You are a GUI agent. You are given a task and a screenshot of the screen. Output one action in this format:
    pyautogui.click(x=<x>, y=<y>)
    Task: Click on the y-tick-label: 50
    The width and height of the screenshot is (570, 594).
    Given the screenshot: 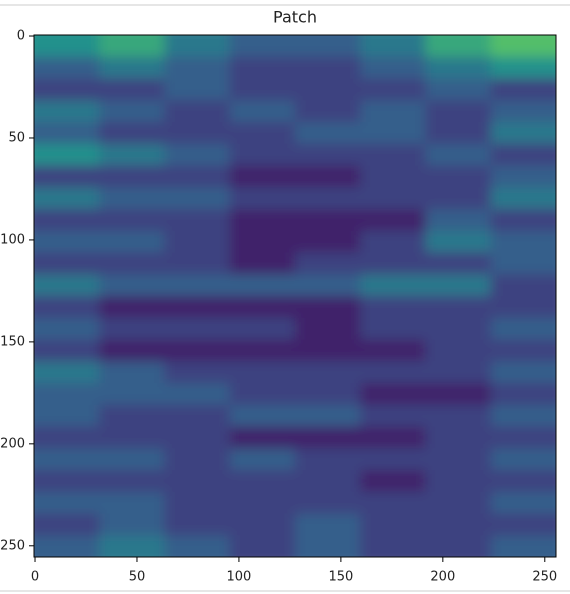 What is the action you would take?
    pyautogui.click(x=16, y=137)
    